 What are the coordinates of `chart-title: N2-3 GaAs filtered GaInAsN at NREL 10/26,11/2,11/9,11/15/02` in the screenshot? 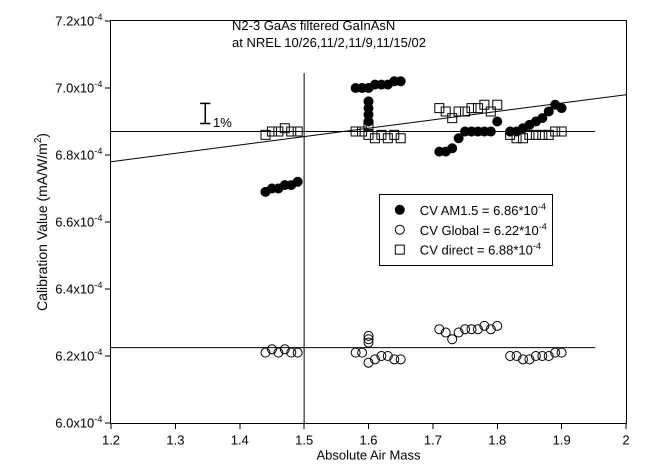 It's located at (329, 34).